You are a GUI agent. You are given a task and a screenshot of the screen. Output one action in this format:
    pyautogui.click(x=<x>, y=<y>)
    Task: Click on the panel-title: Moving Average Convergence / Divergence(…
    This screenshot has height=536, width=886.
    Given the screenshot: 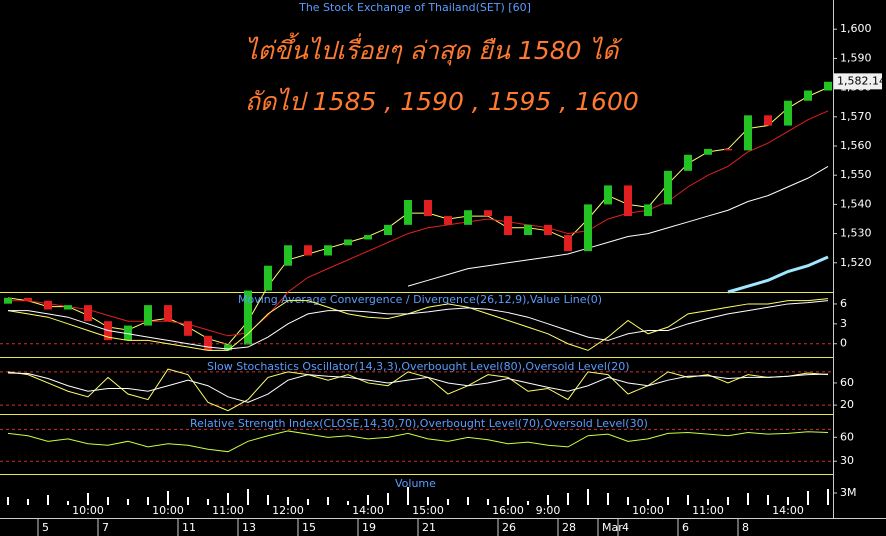 What is the action you would take?
    pyautogui.click(x=420, y=299)
    